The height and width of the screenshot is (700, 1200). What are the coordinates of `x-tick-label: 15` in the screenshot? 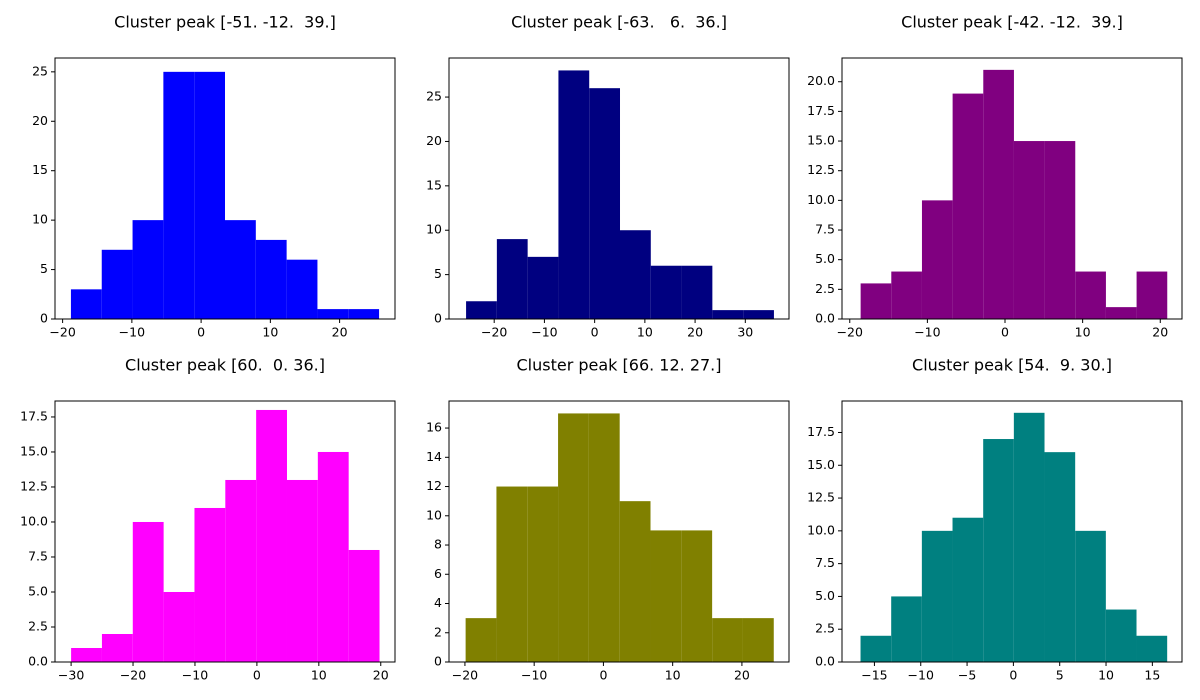 It's located at (1152, 675).